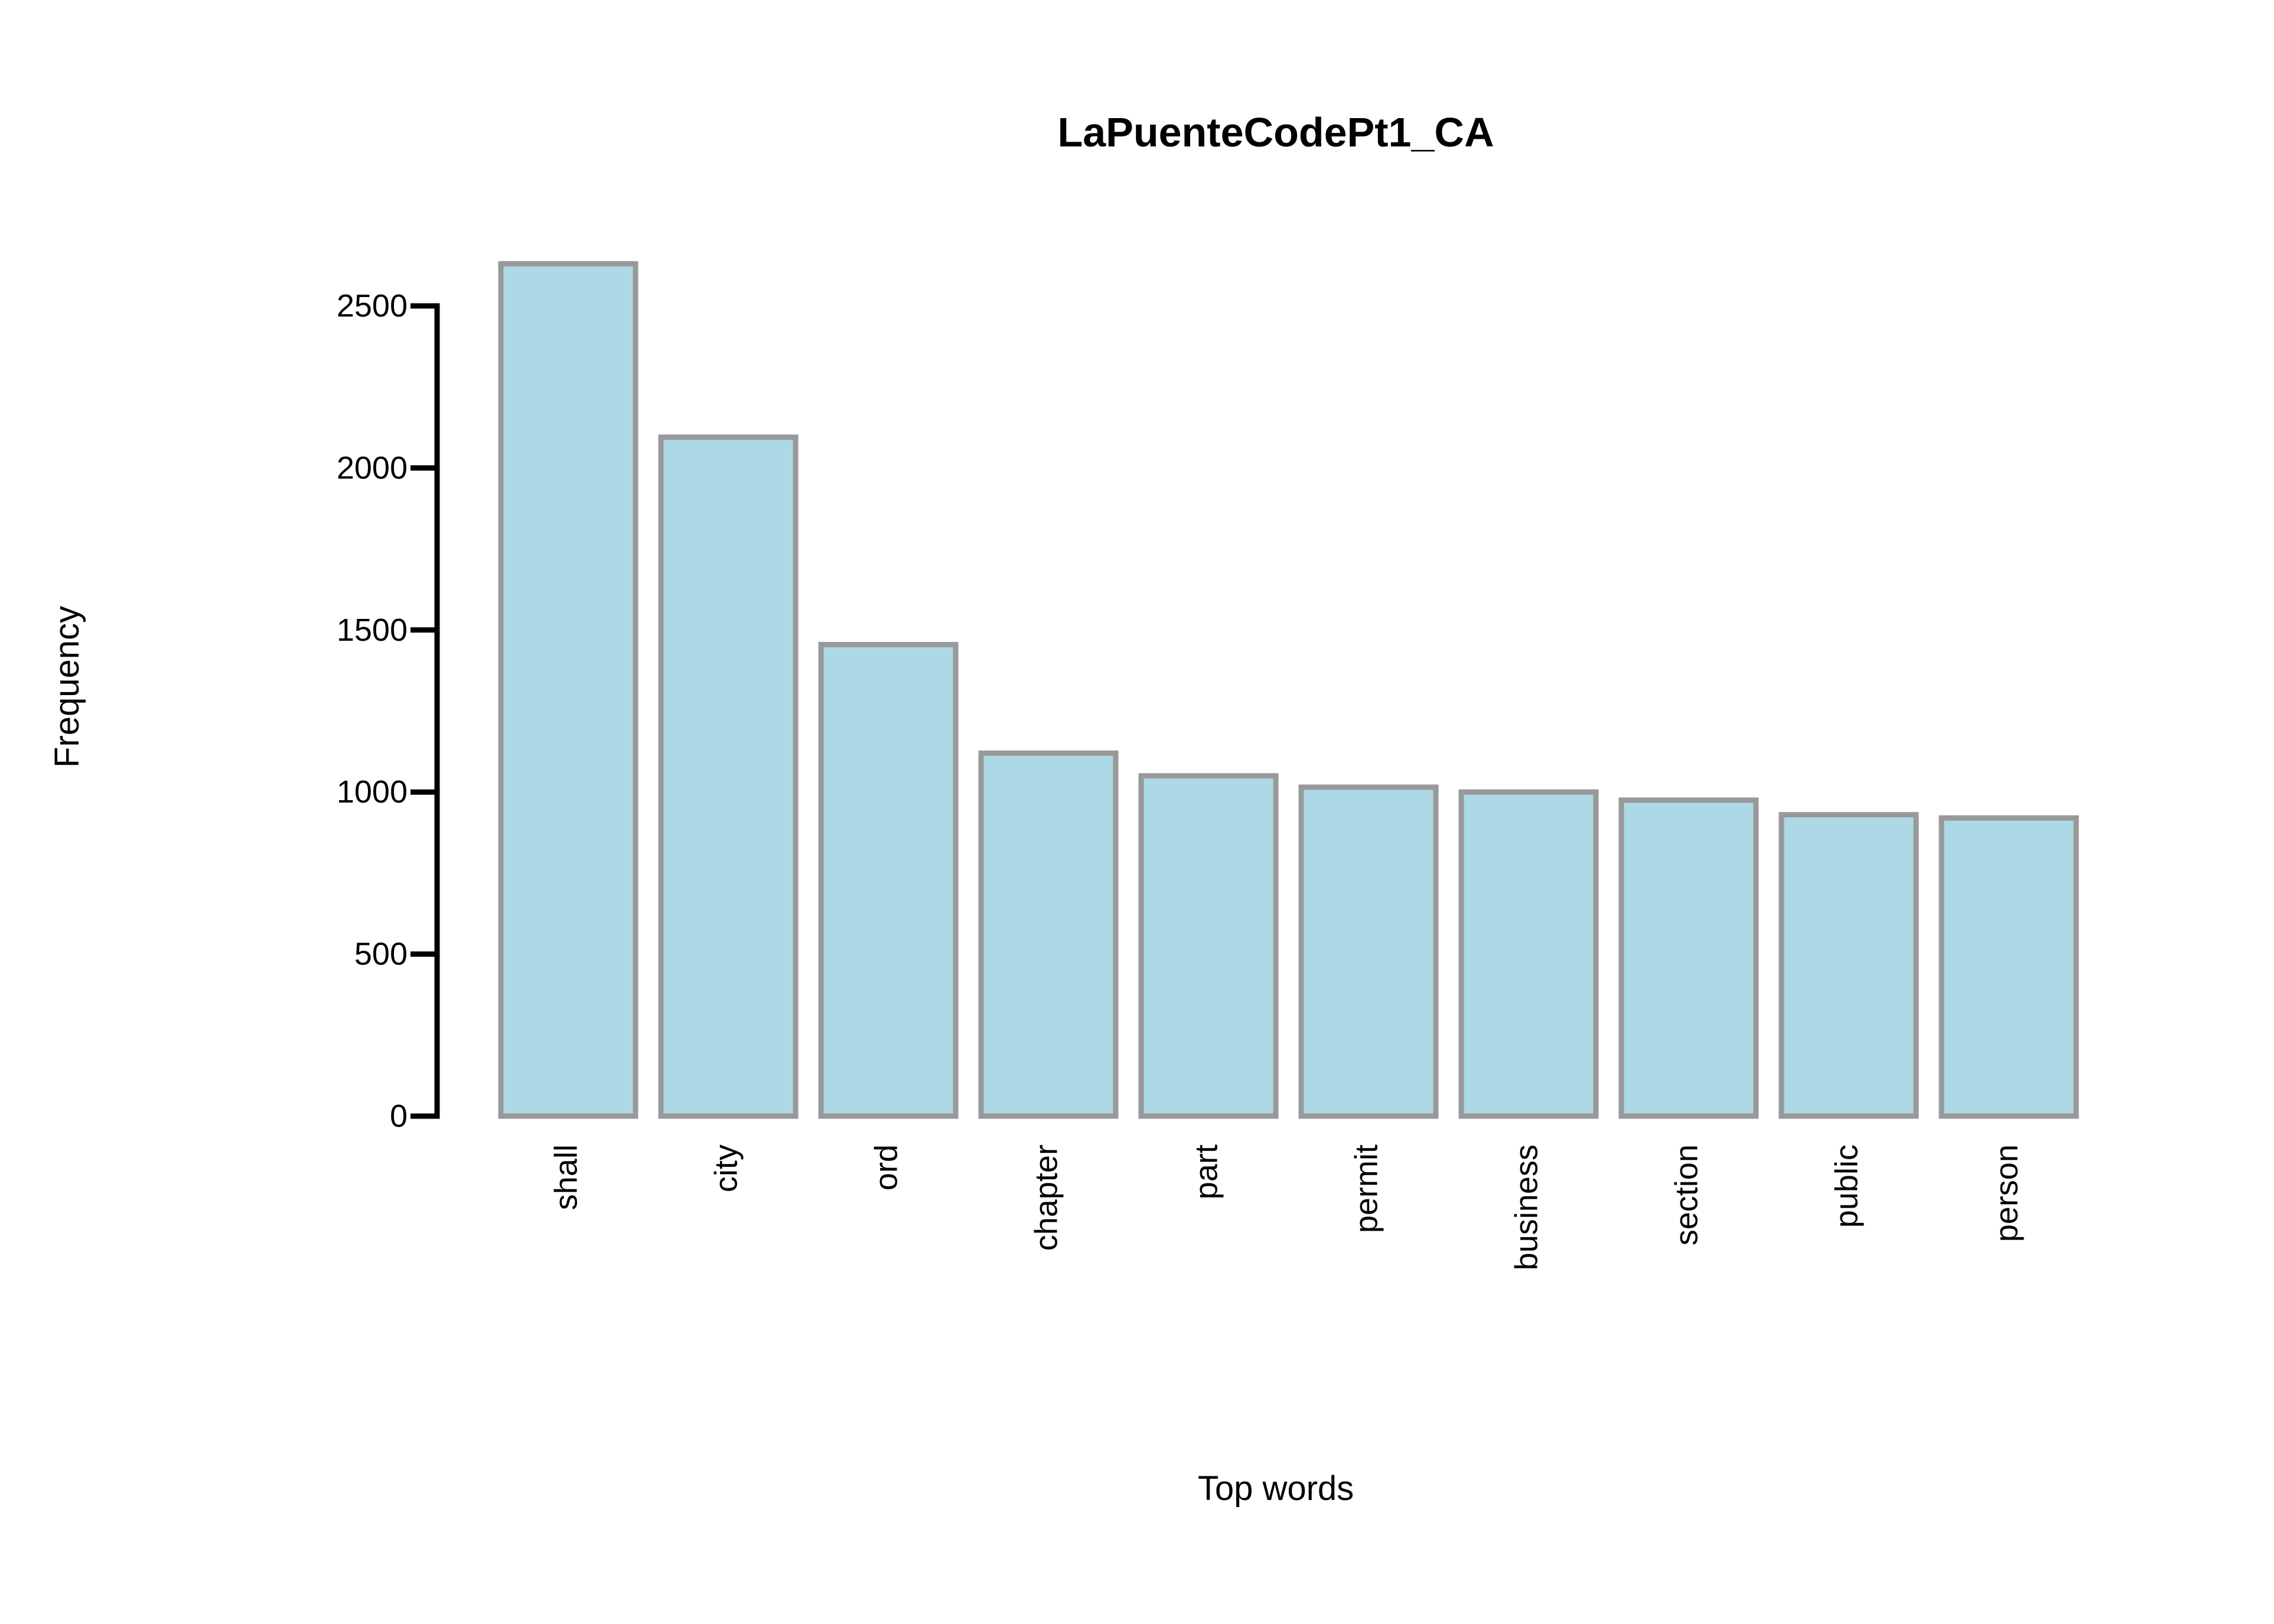  What do you see at coordinates (1275, 132) in the screenshot?
I see `chart-title: LaPuenteCodePt1_CA` at bounding box center [1275, 132].